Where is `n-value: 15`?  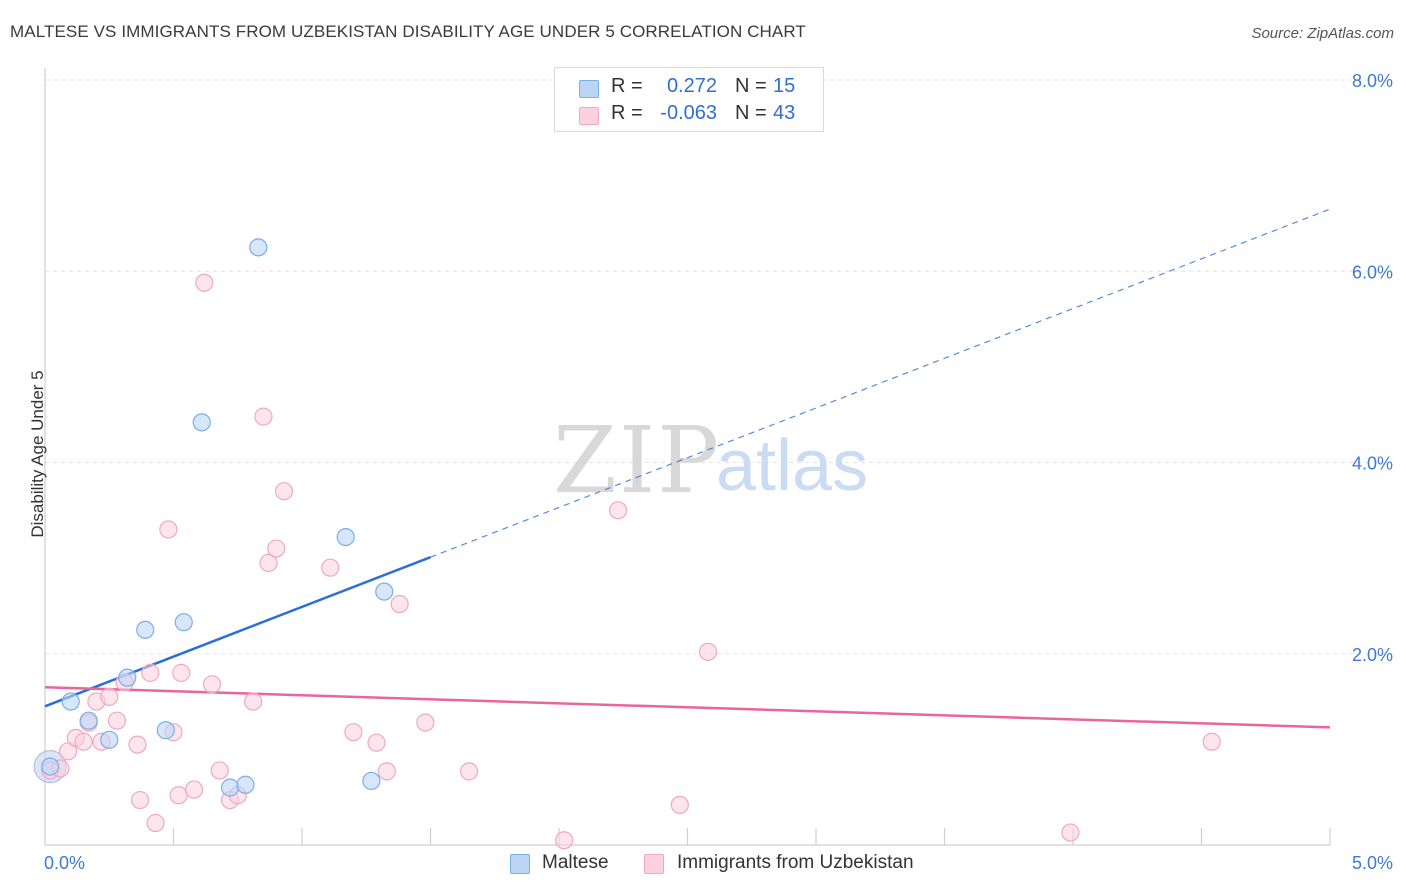 n-value: 15 is located at coordinates (784, 86).